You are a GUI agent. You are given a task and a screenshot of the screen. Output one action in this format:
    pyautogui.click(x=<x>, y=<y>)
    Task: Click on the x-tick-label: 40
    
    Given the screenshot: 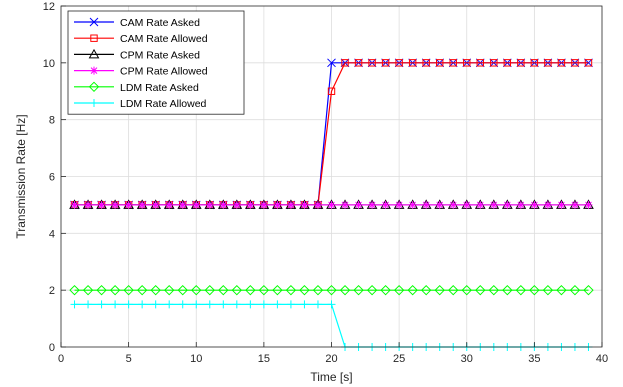 What is the action you would take?
    pyautogui.click(x=602, y=359)
    